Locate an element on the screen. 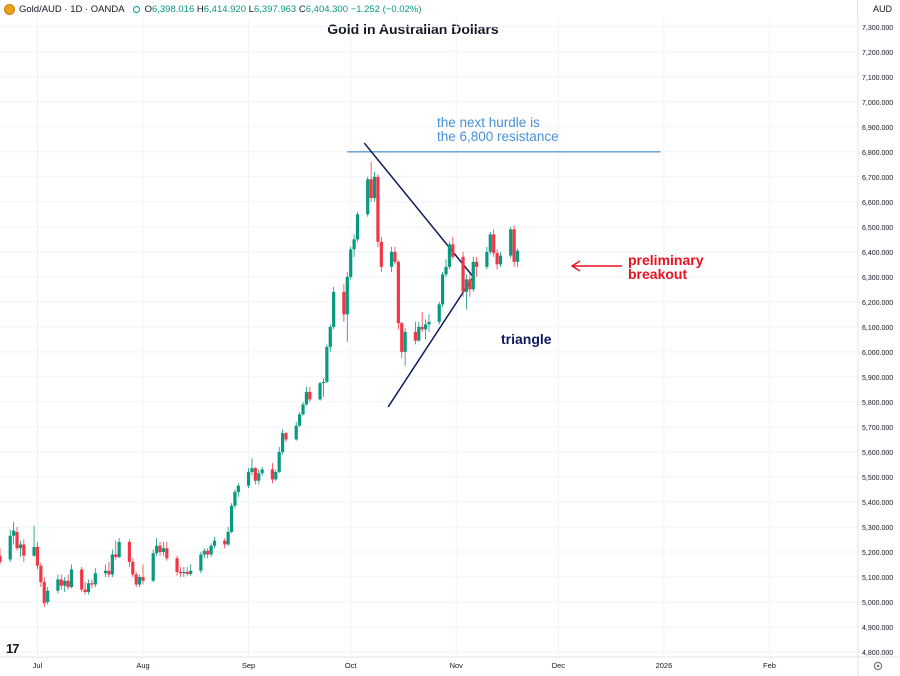 Image resolution: width=900 pixels, height=676 pixels. y-tick-label: 6,400.000 is located at coordinates (877, 253).